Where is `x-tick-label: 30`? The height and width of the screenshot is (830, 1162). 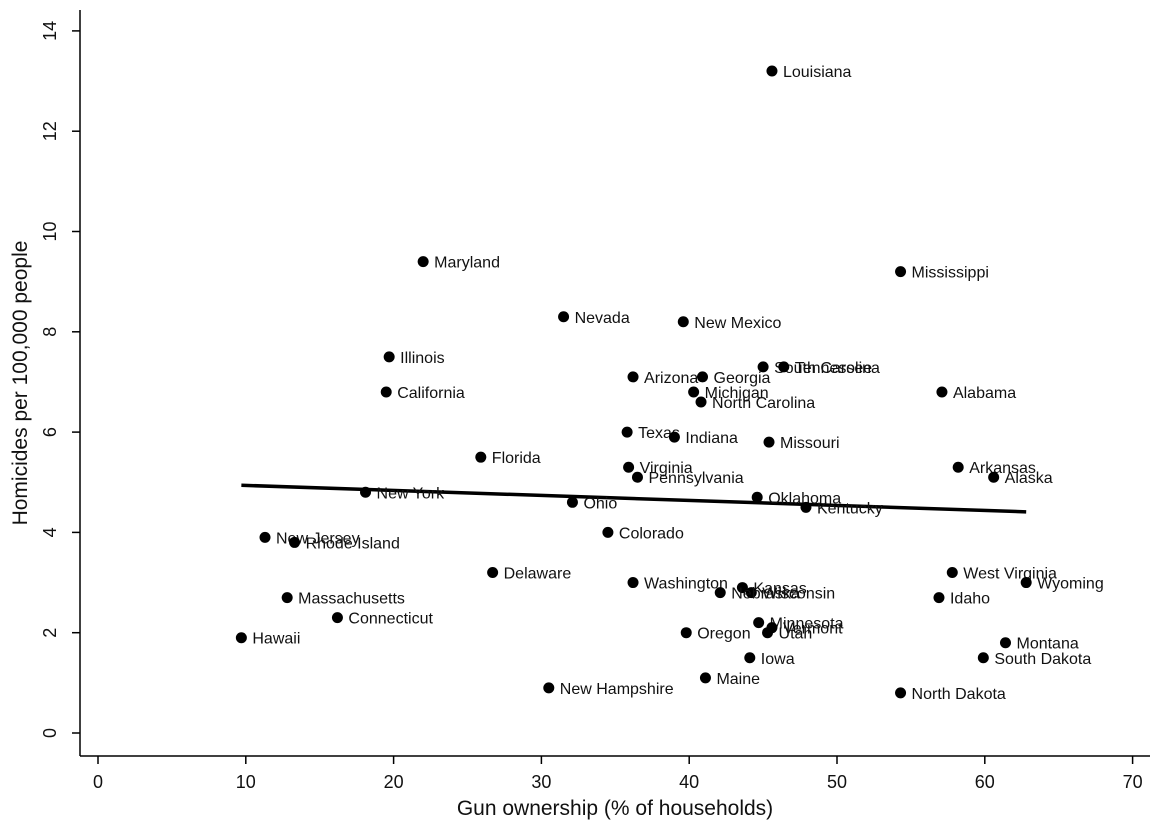
x-tick-label: 30 is located at coordinates (541, 782).